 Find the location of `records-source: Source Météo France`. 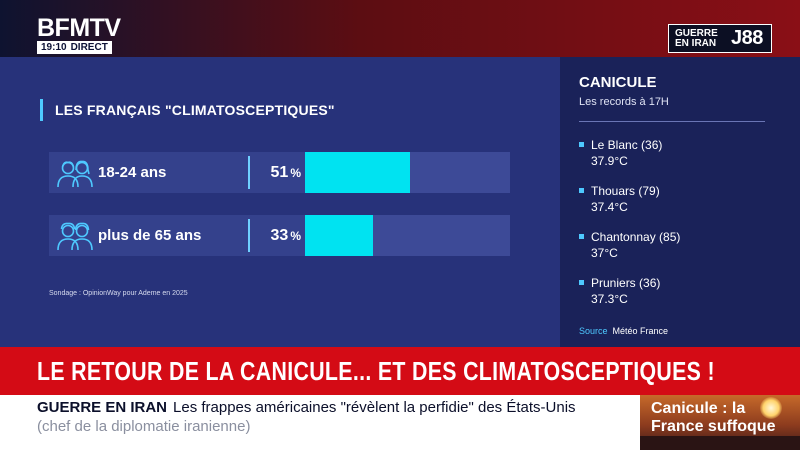

records-source: Source Météo France is located at coordinates (623, 331).